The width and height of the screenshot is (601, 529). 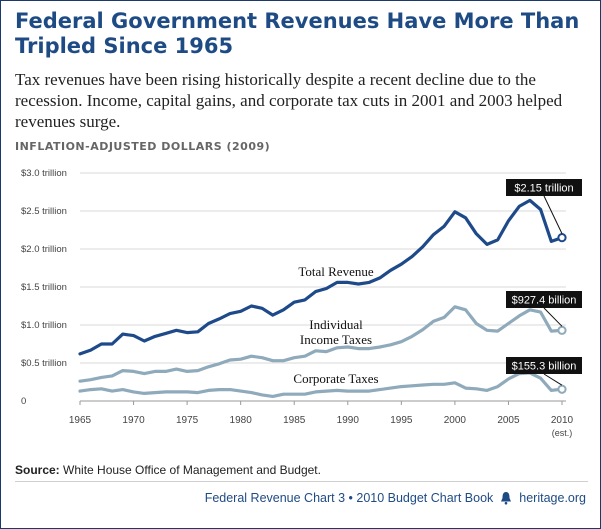 What do you see at coordinates (508, 420) in the screenshot?
I see `x-tick-label: 2005` at bounding box center [508, 420].